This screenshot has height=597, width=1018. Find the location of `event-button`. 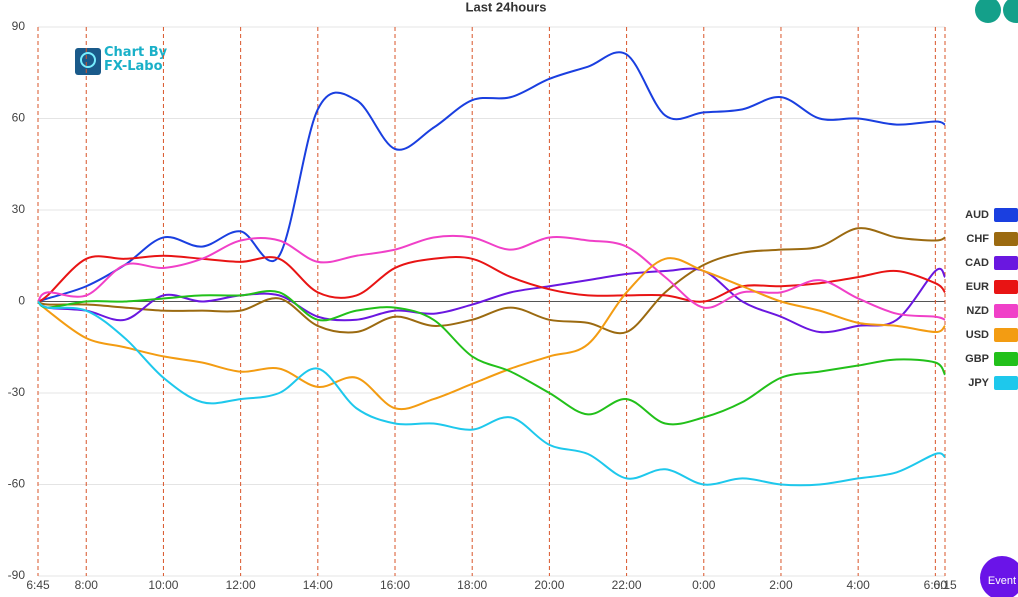

event-button is located at coordinates (999, 576).